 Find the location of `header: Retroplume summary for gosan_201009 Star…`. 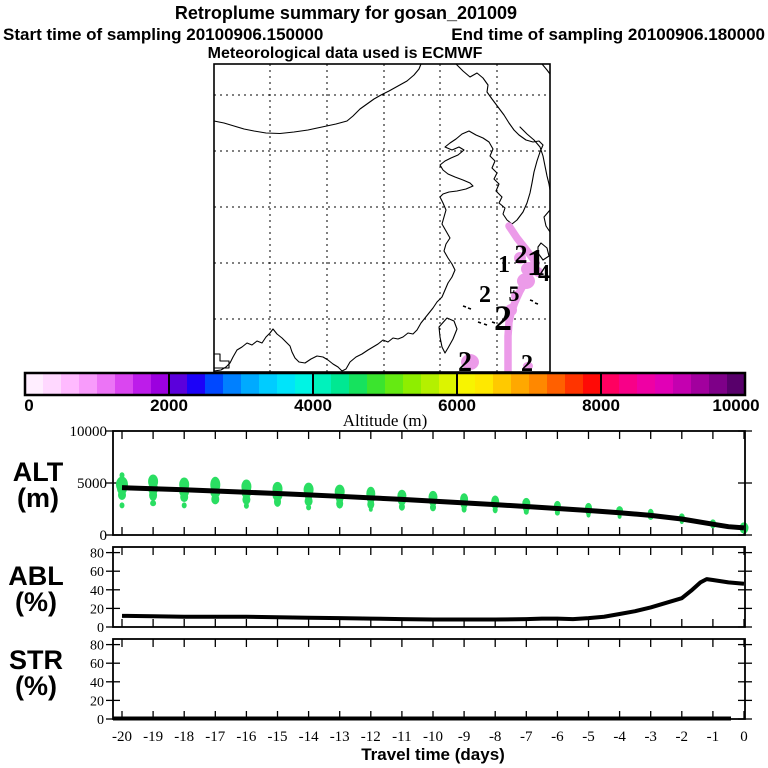

header: Retroplume summary for gosan_201009 Star… is located at coordinates (384, 32).